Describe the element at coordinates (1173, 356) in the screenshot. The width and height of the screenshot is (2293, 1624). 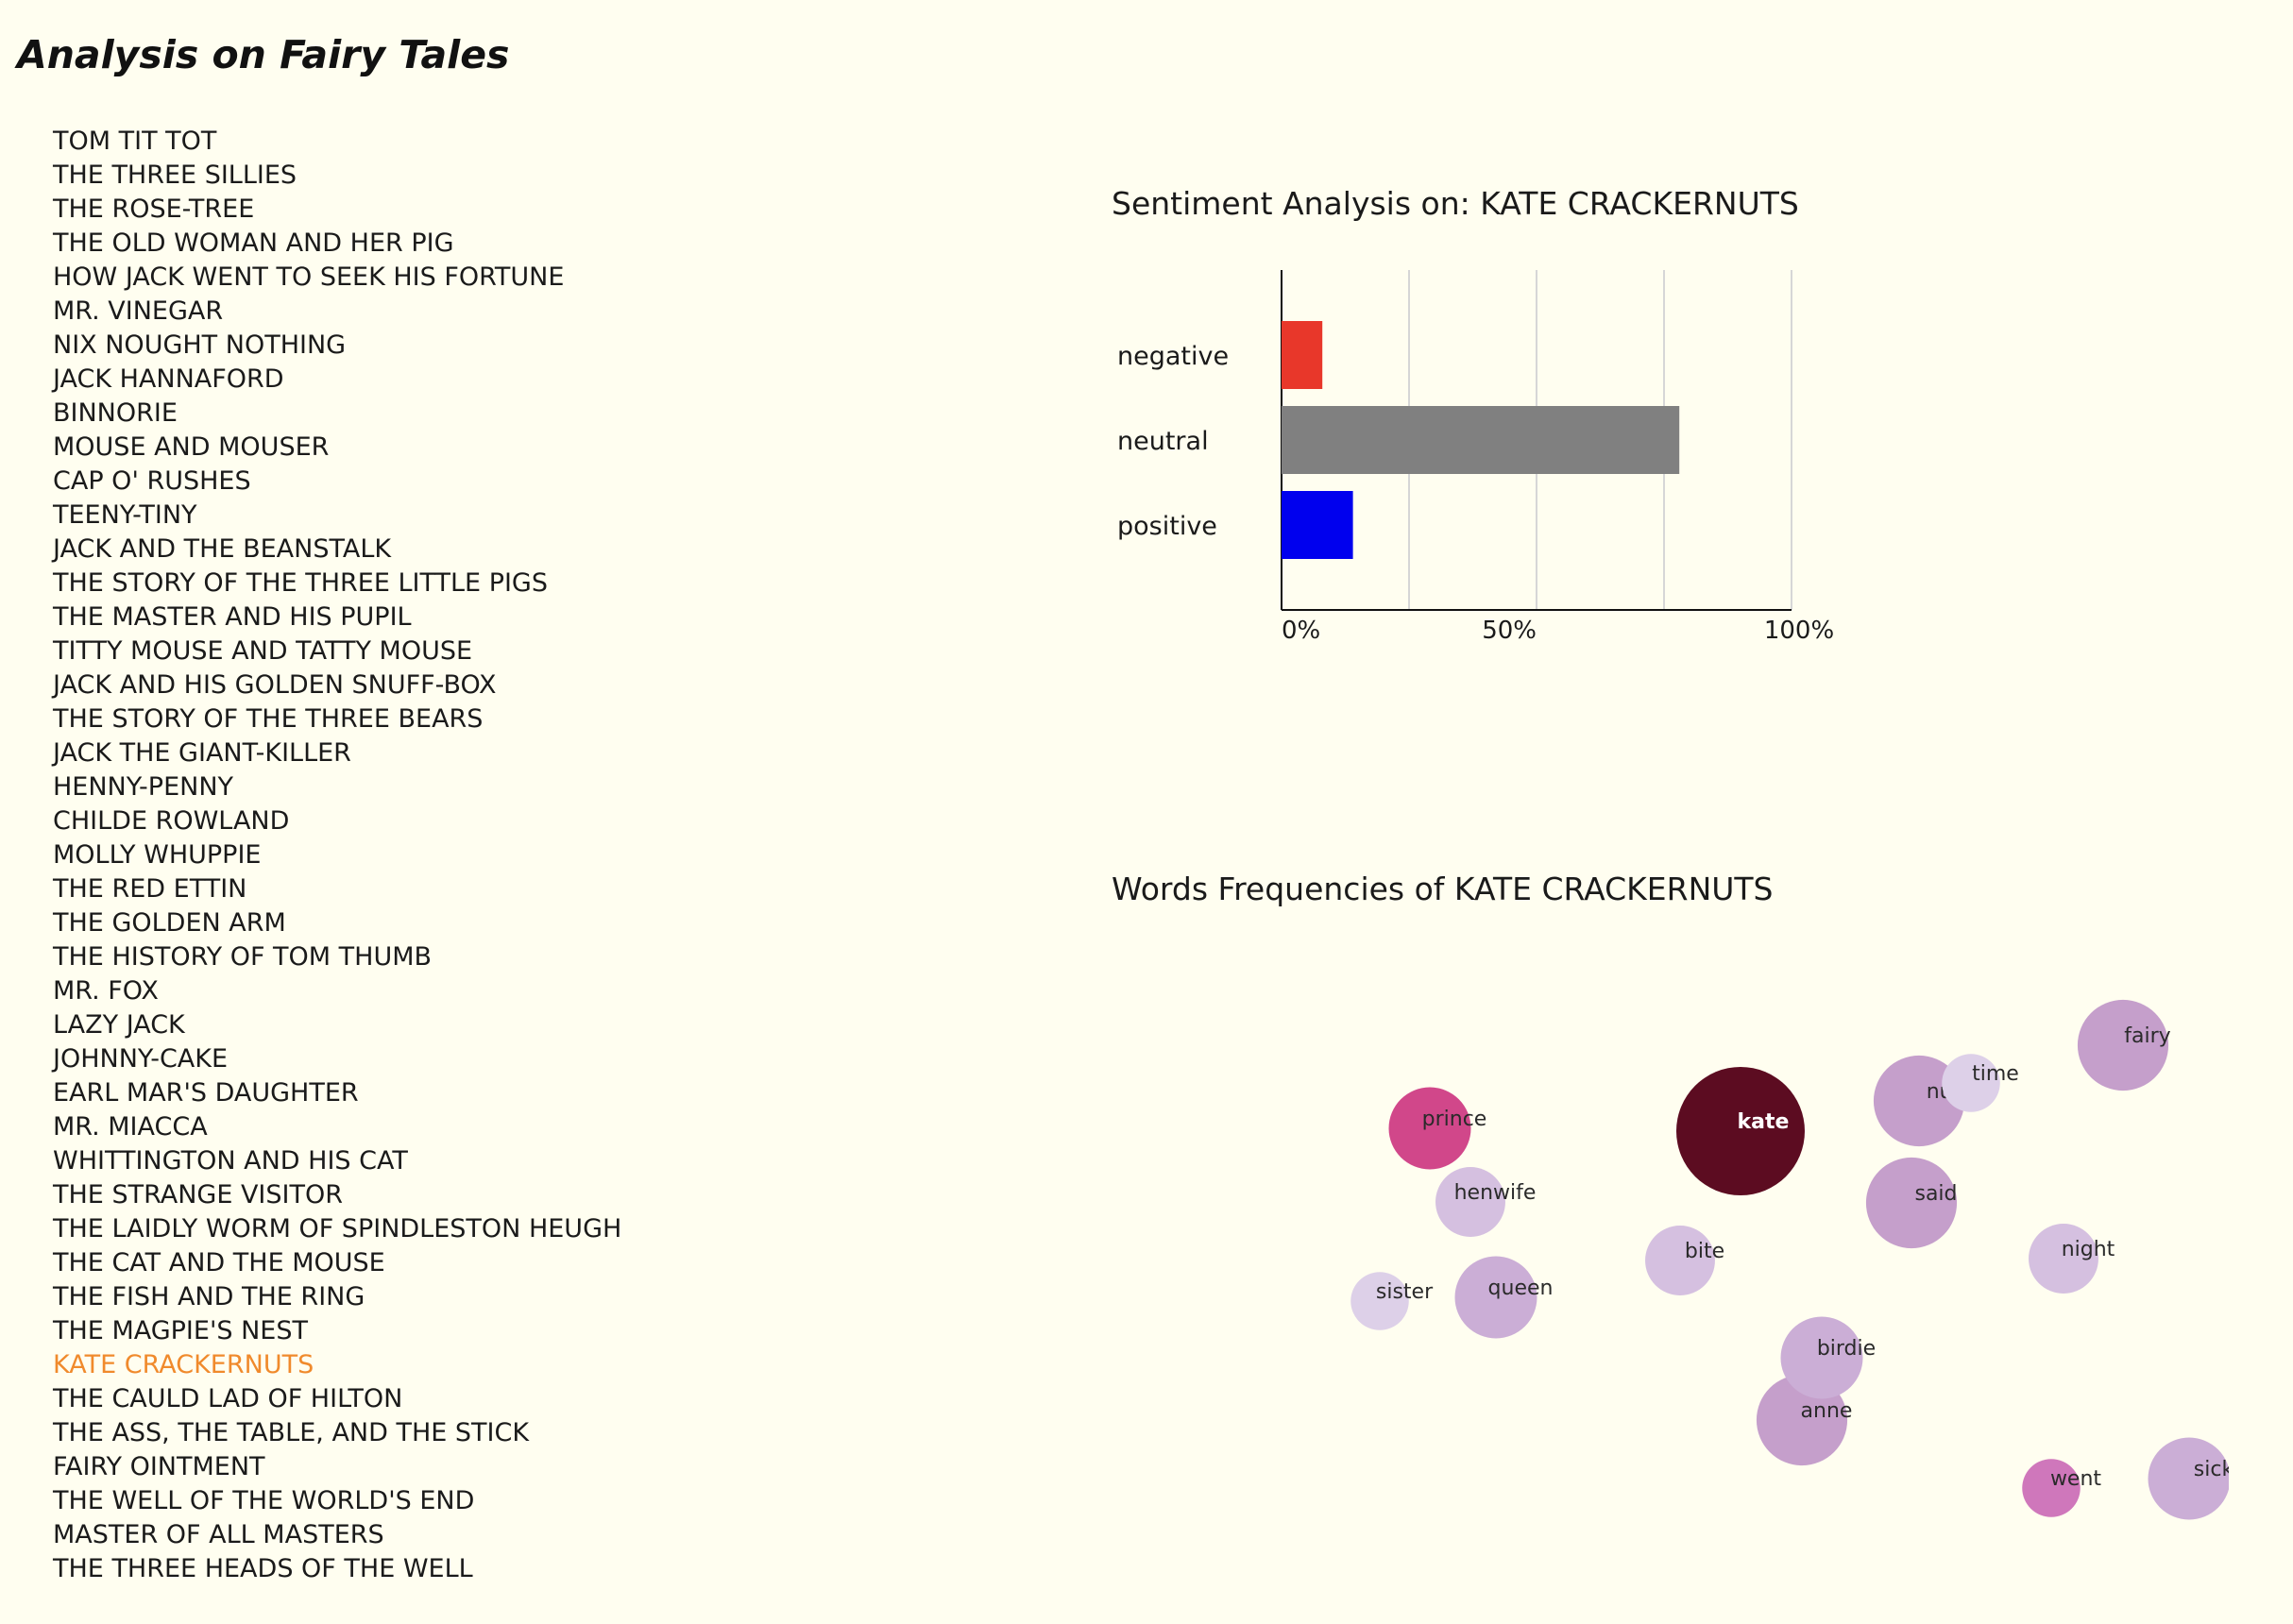
I see `category-label: negative` at that location.